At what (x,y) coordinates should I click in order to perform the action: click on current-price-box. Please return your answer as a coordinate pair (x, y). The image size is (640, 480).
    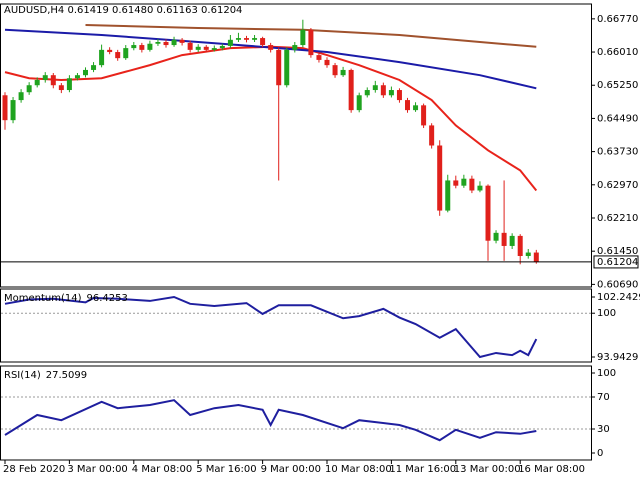
    Looking at the image, I should click on (616, 262).